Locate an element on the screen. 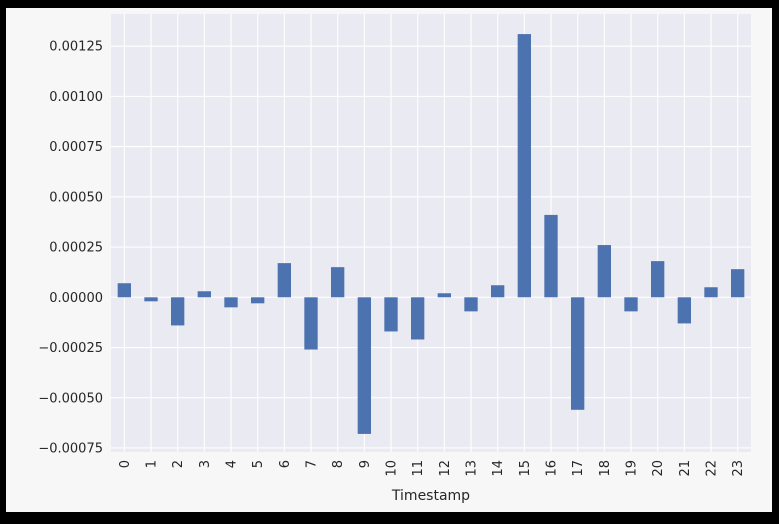  x-tick-label: 4 is located at coordinates (232, 464).